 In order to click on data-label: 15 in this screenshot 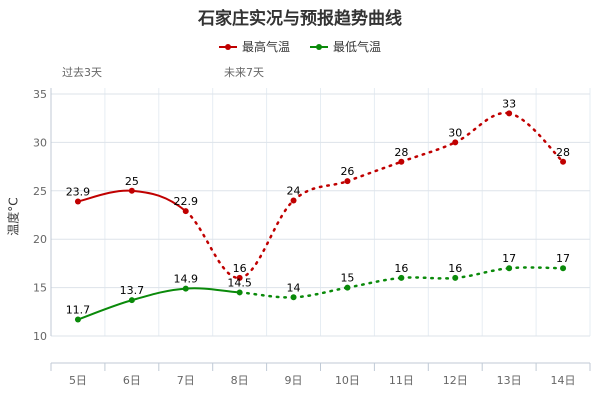, I will do `click(347, 278)`.